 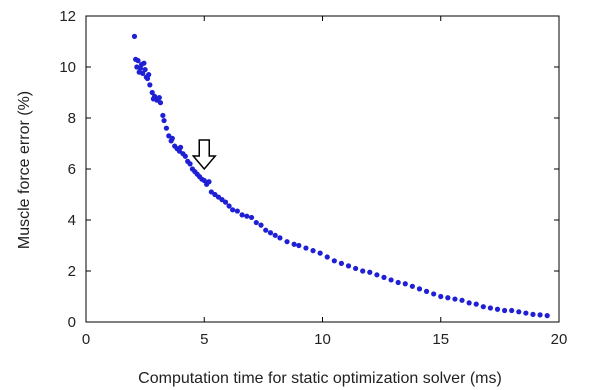 I want to click on y-tick-label: 4, so click(x=72, y=220).